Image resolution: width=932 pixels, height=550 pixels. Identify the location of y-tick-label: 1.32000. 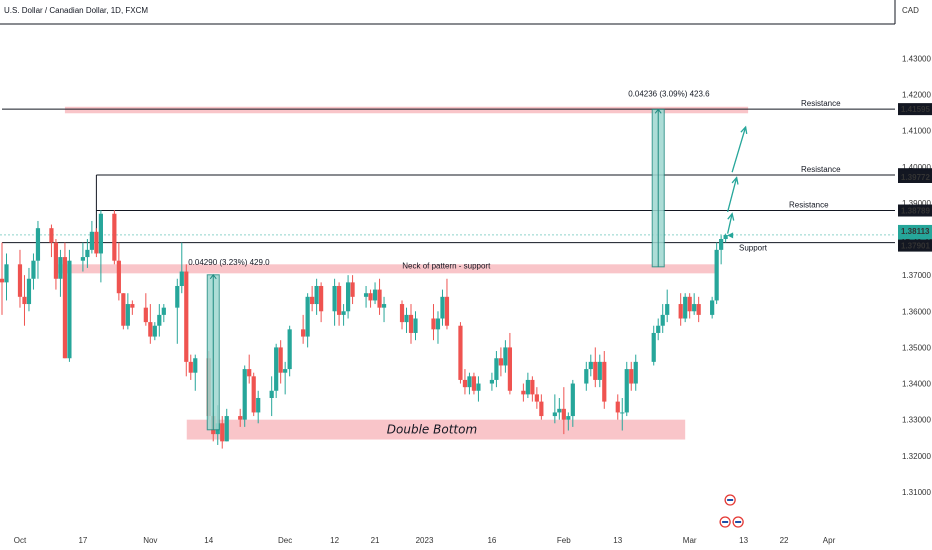
(916, 456).